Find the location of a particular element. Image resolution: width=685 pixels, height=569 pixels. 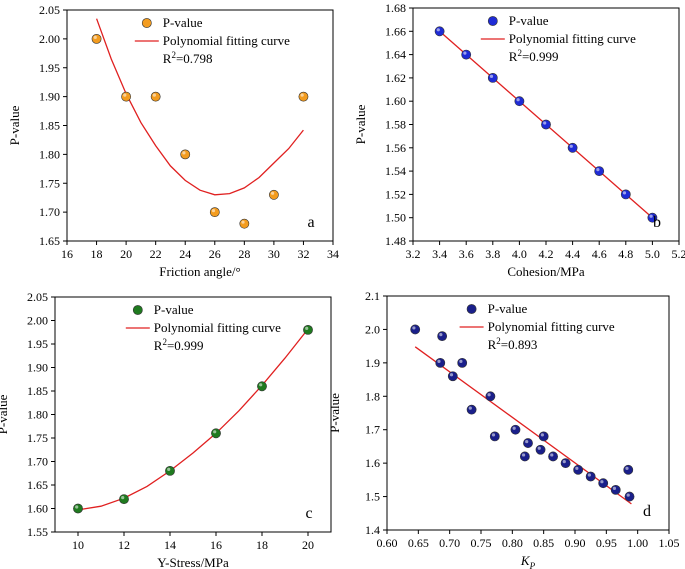

y-tick-label: 1.52 is located at coordinates (395, 194).